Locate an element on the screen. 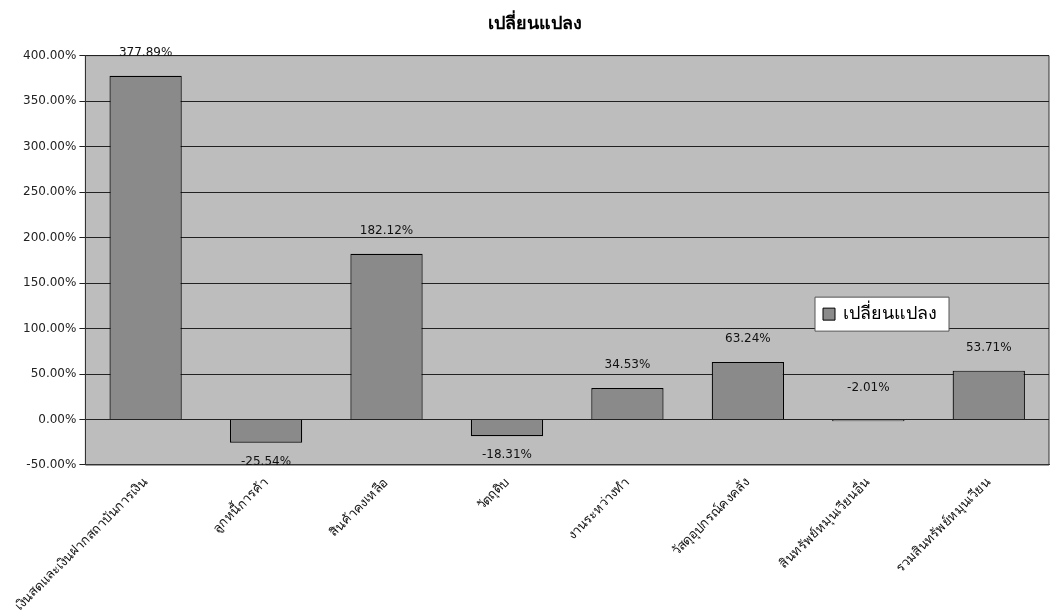 This screenshot has width=1057, height=616. y-tick-label: 400.00% is located at coordinates (50, 54).